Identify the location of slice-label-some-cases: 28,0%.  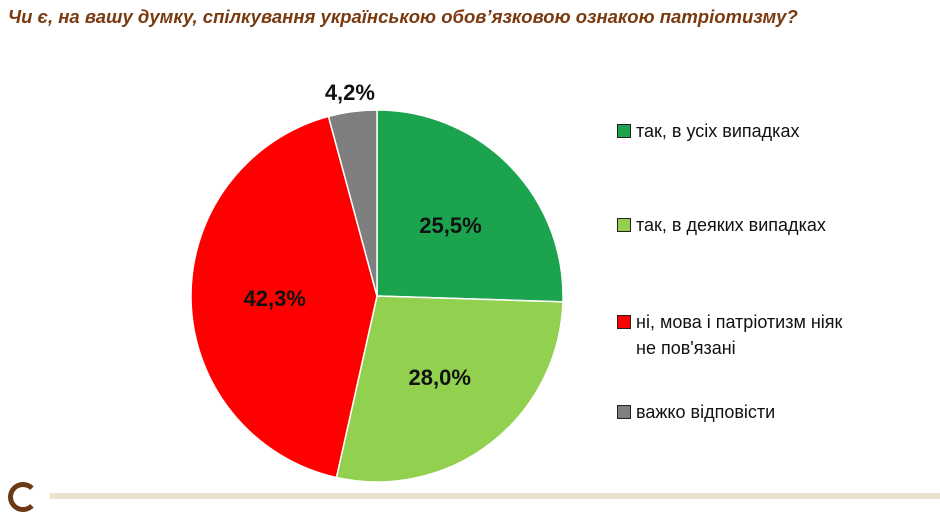
(440, 377).